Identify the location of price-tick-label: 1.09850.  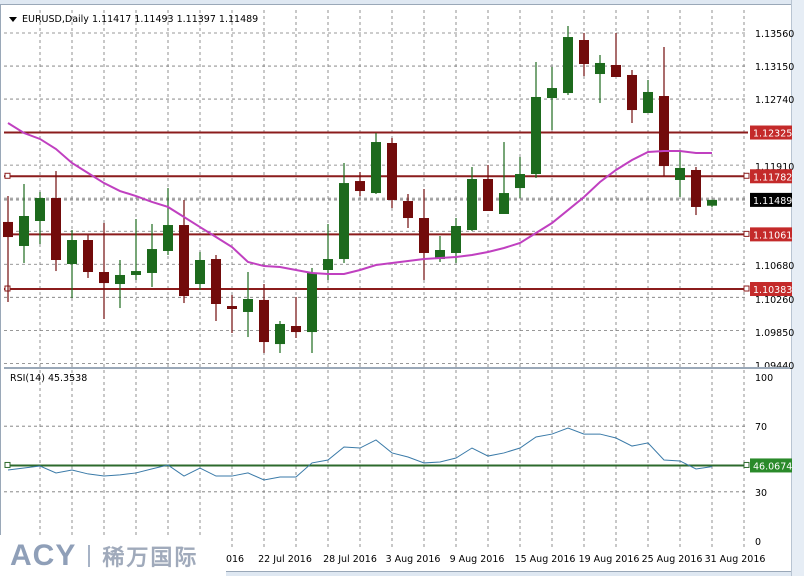
(774, 333).